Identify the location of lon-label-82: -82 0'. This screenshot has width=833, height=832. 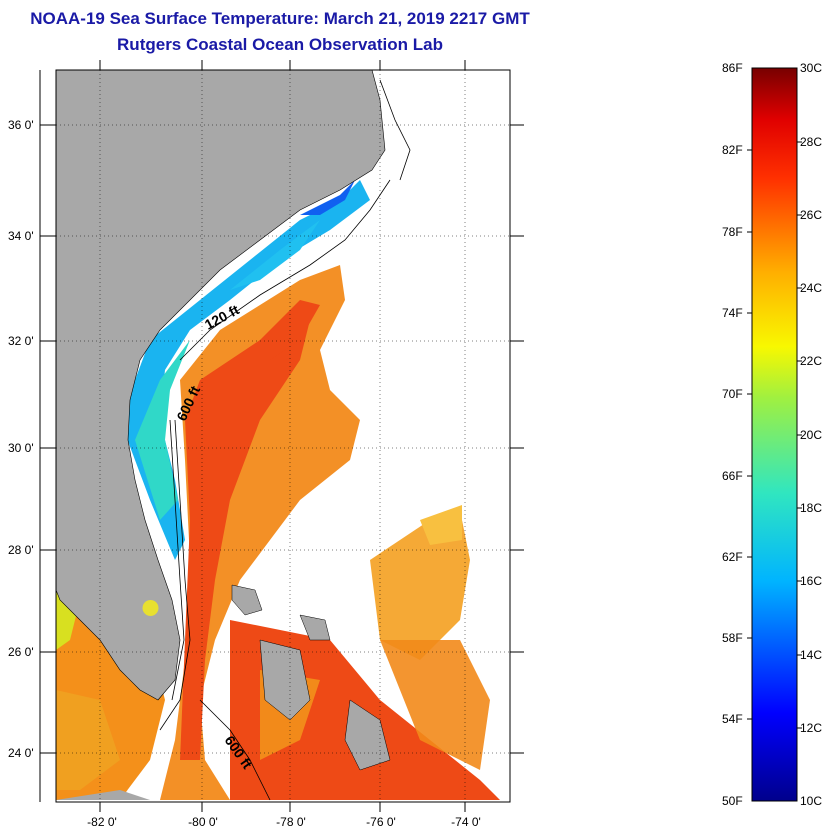
(102, 822).